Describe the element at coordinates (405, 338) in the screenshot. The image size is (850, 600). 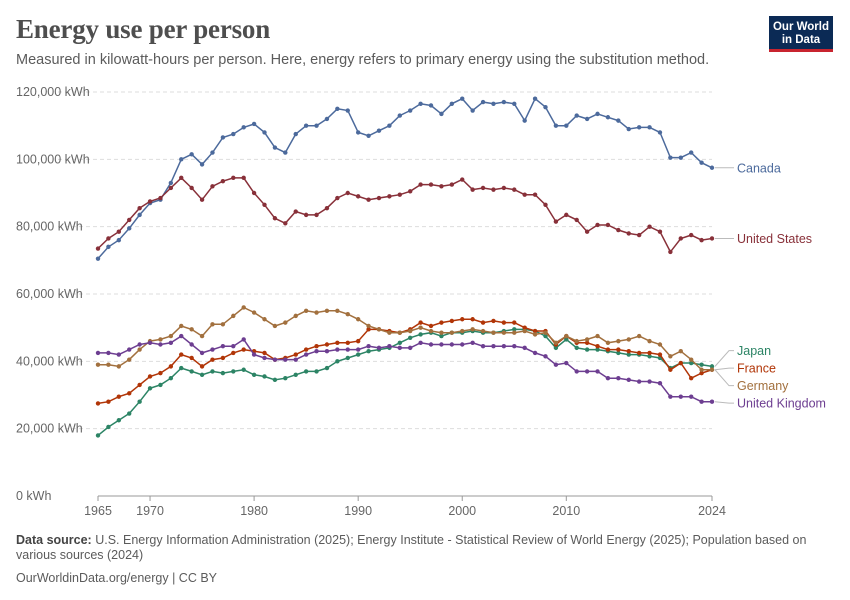
I see `series-line` at that location.